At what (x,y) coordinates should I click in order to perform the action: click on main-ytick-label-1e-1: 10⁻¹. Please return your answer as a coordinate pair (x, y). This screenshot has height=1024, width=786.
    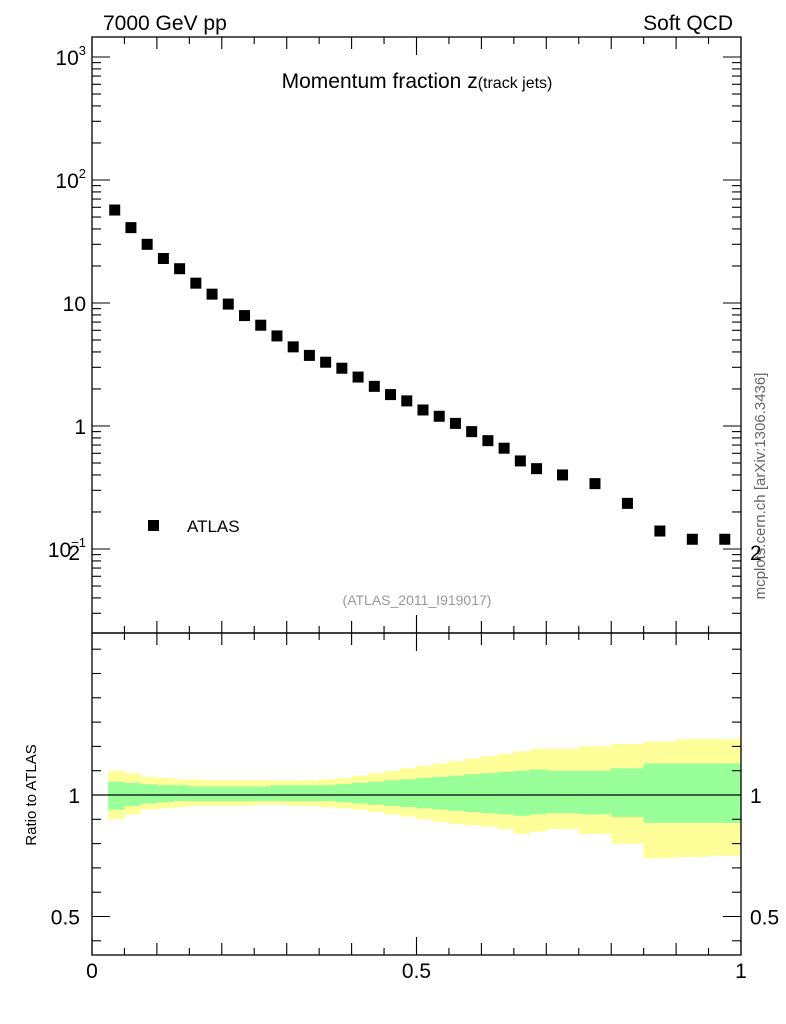
    Looking at the image, I should click on (67, 548).